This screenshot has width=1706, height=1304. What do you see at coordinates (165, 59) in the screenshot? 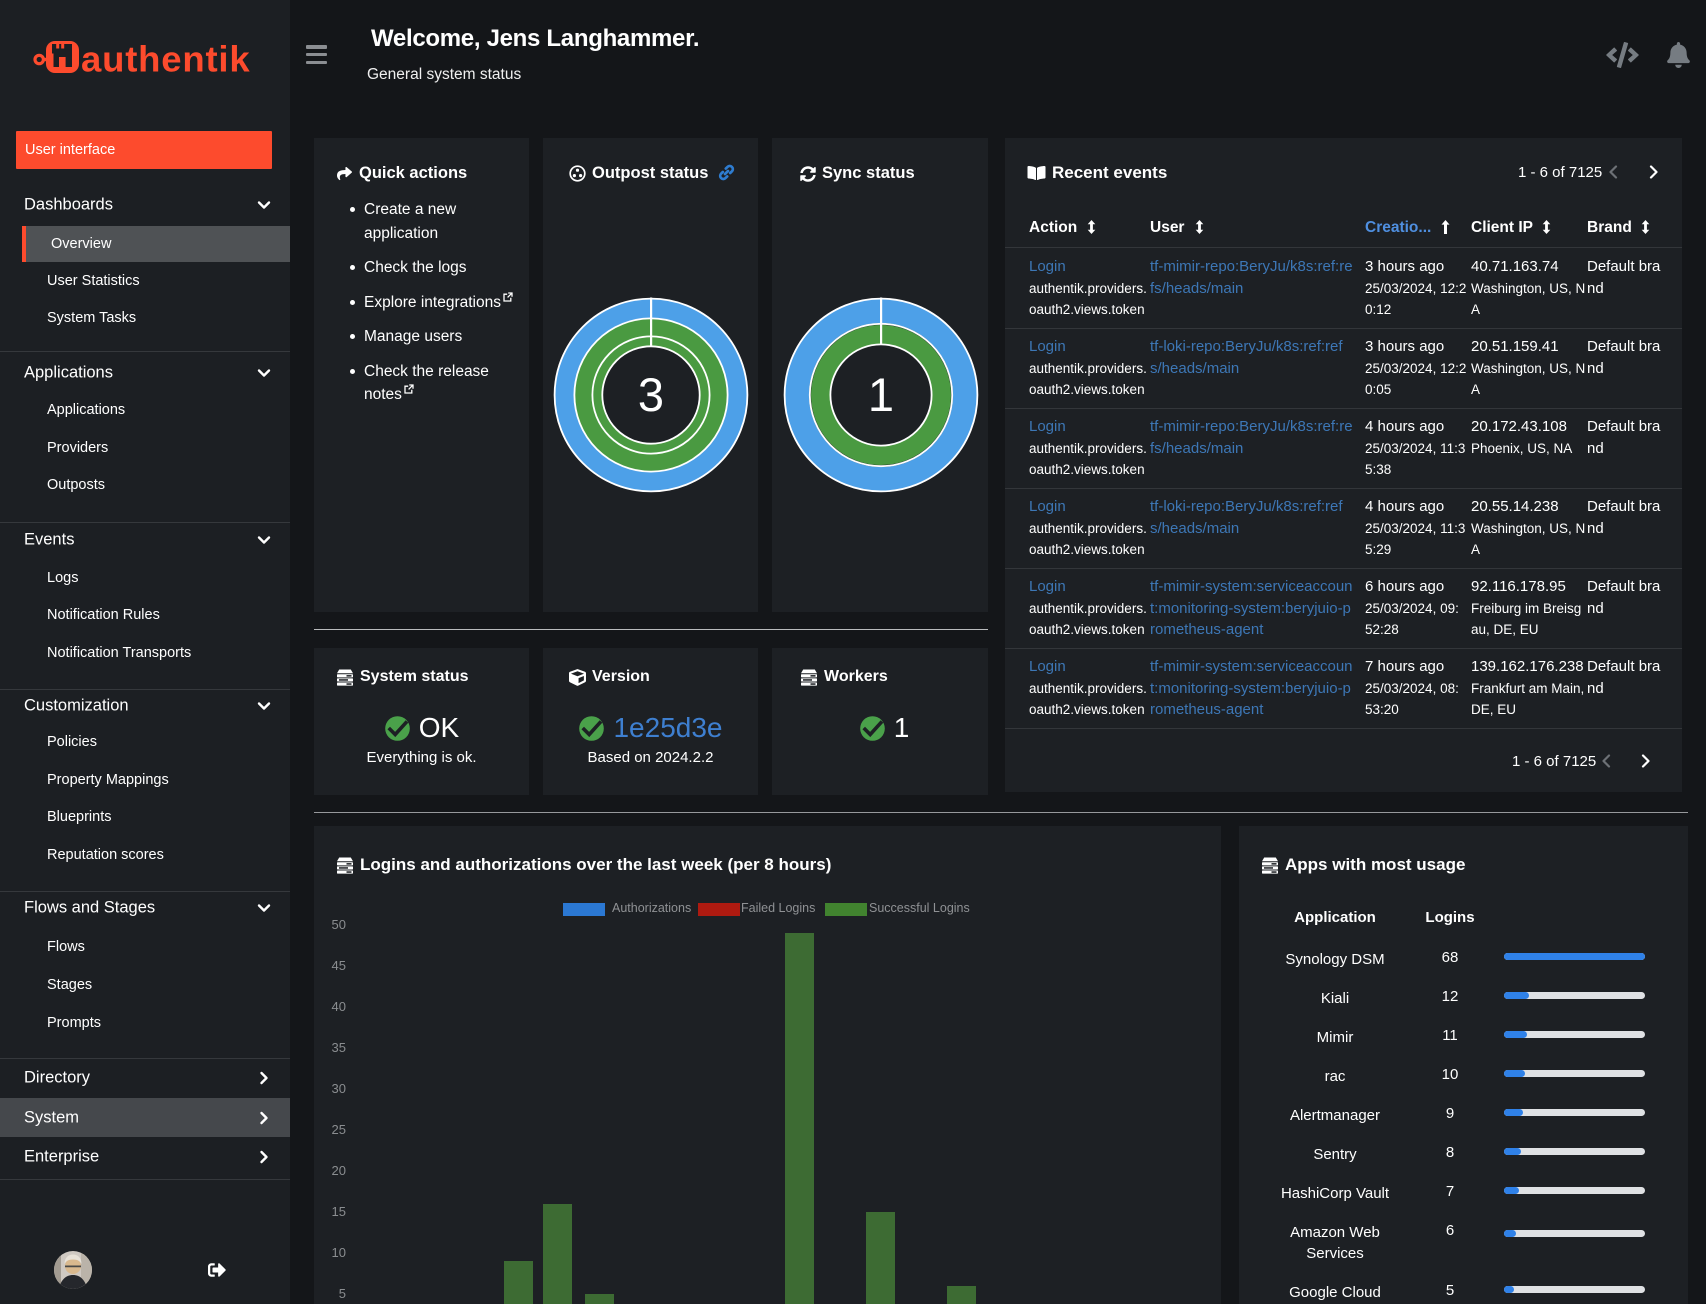
I see `svg-text: authentik` at bounding box center [165, 59].